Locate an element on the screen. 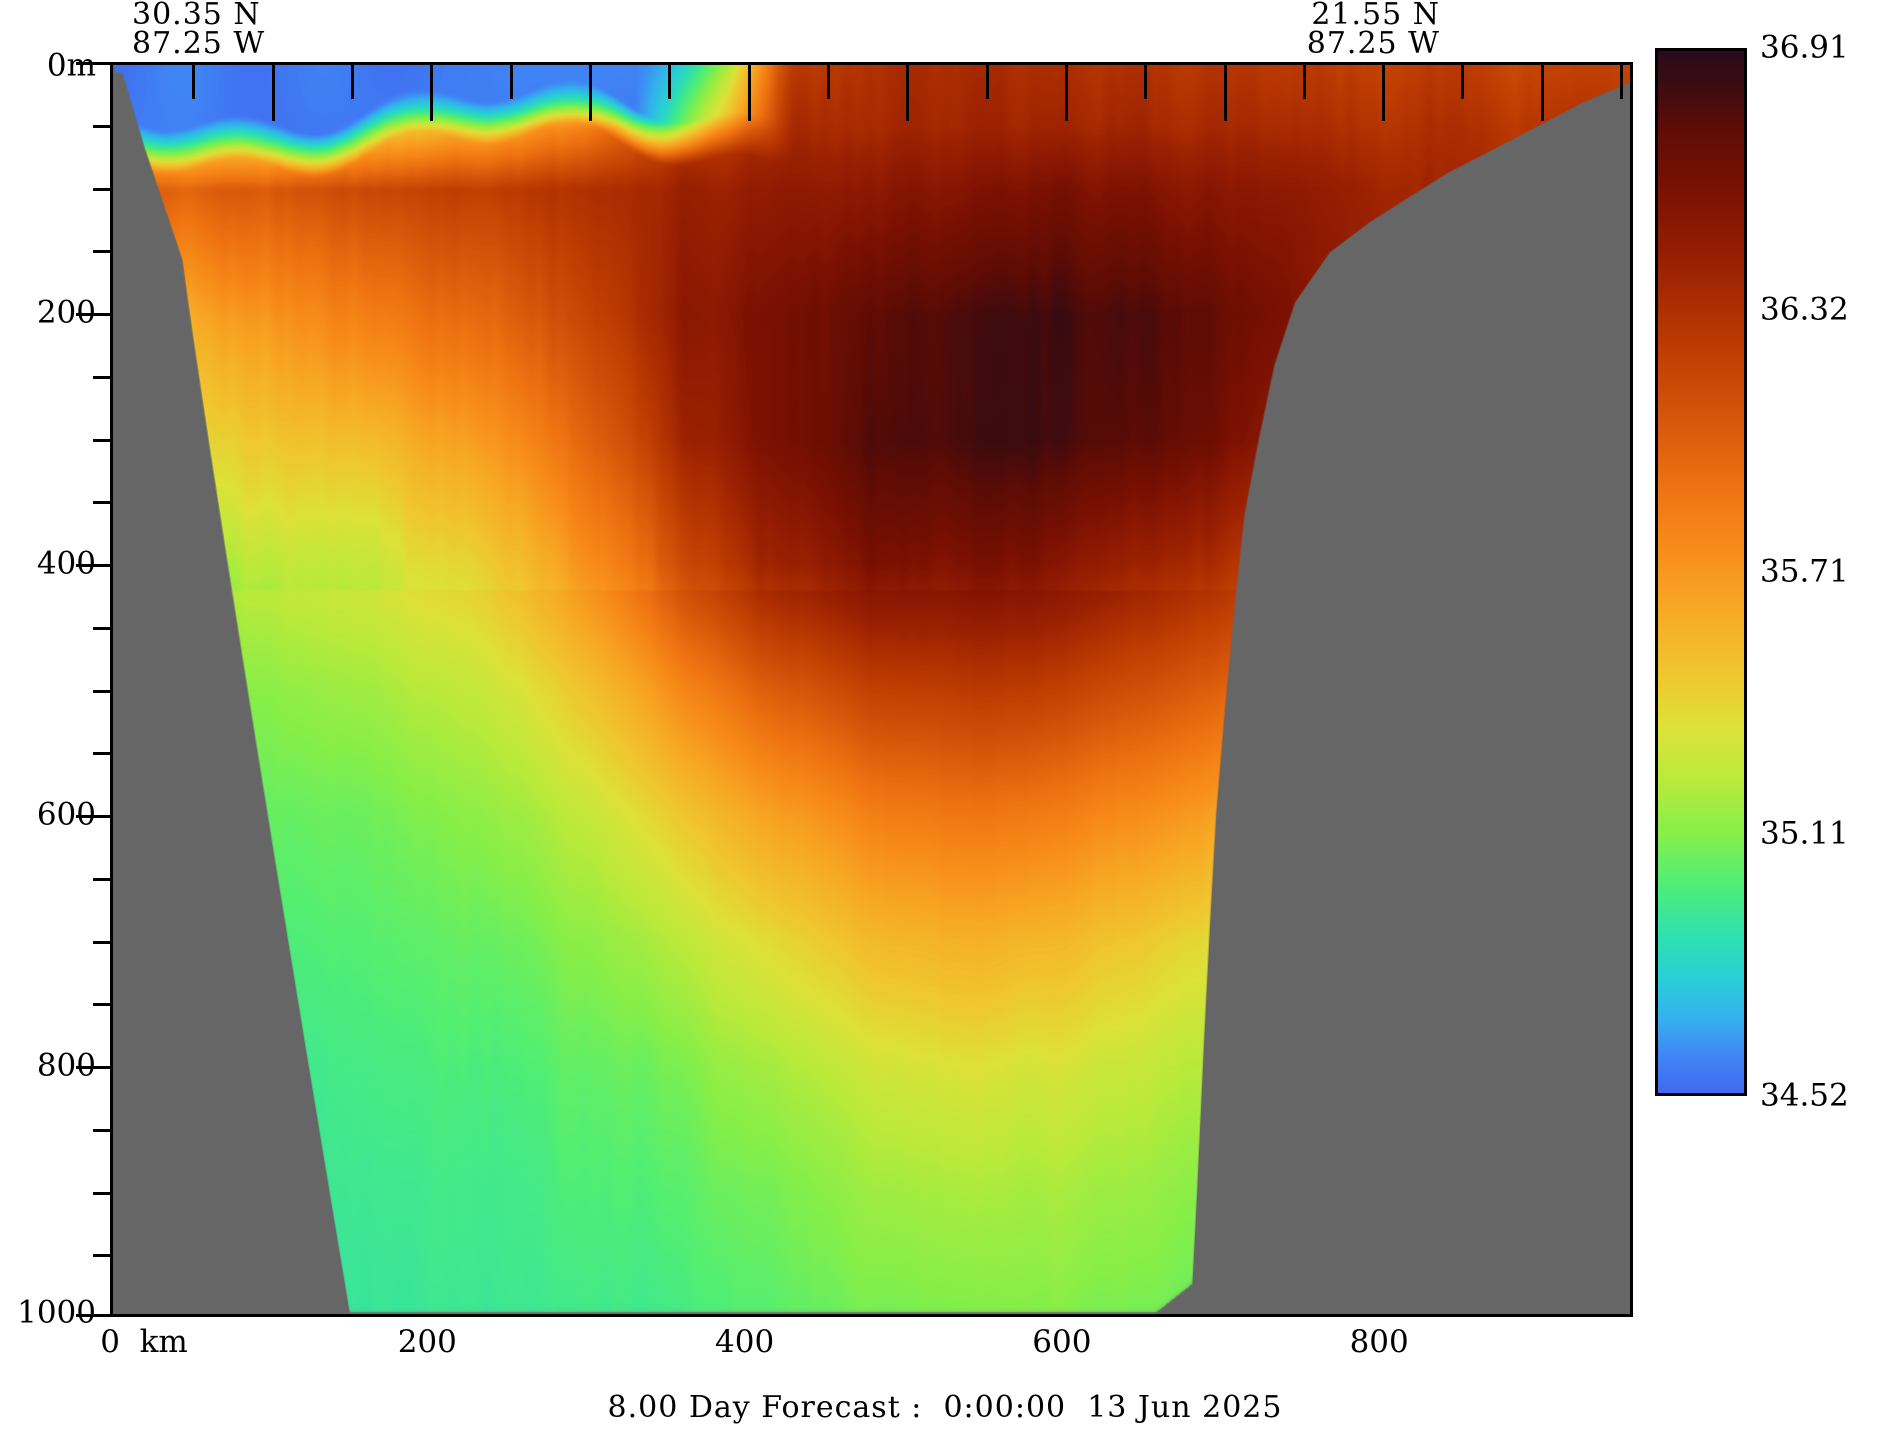  section-start-coordinates: 30.35 N 87.25 W is located at coordinates (199, 30).